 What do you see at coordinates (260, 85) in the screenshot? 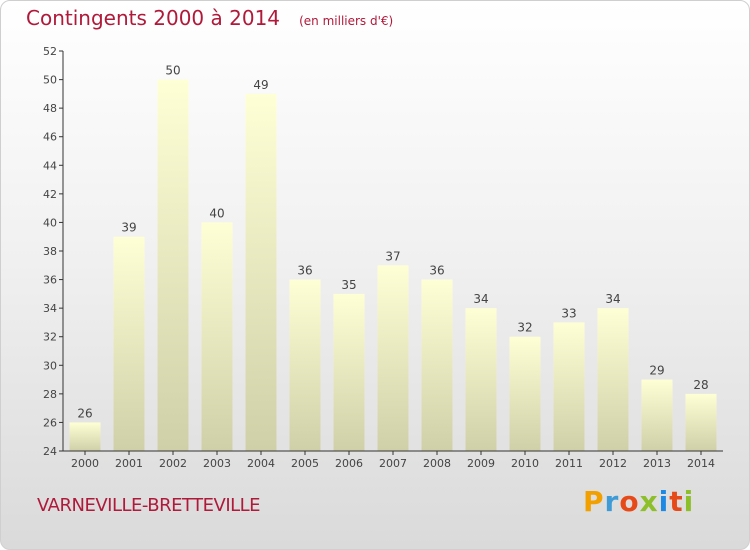
I see `data-label-2004: 49` at bounding box center [260, 85].